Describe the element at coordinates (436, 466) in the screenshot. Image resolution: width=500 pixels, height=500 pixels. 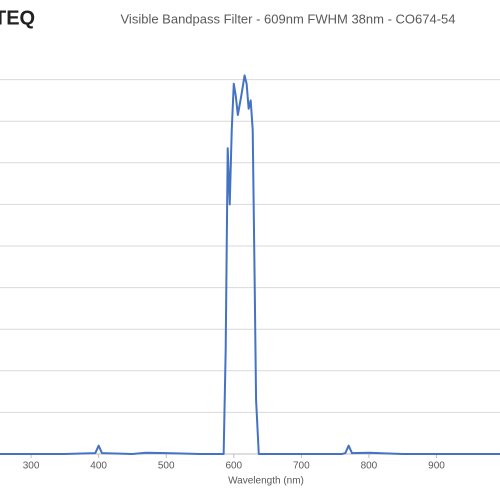
I see `x-tick-label: 900` at that location.